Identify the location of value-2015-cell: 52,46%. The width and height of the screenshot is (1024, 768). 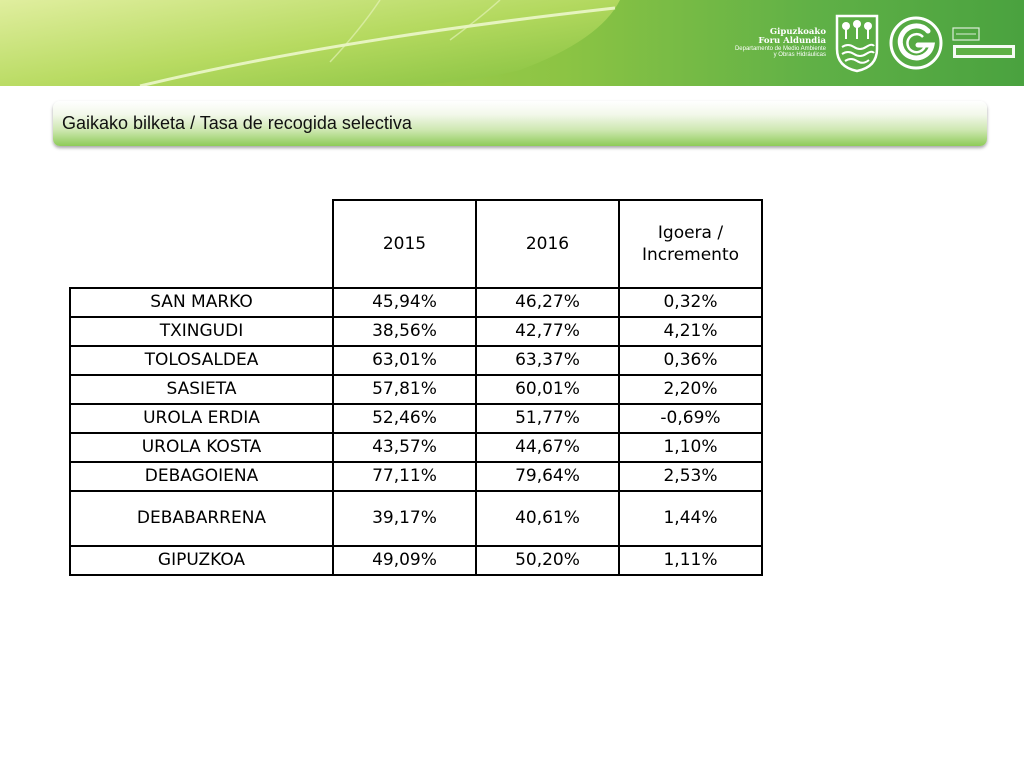
(404, 418).